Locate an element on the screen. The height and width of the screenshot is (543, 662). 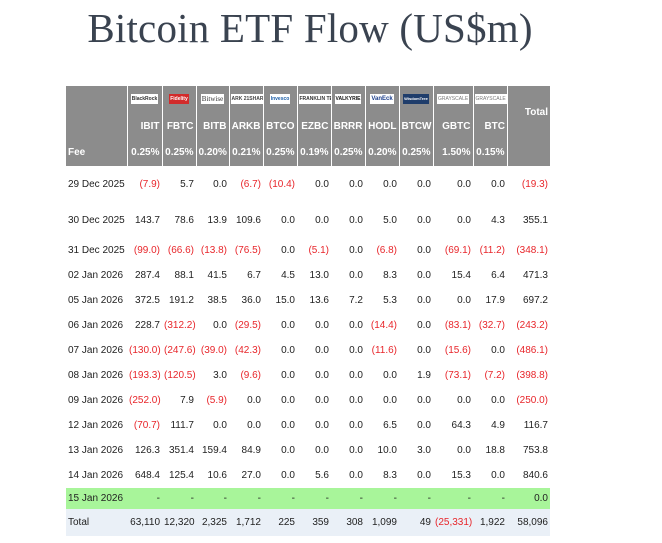
issuer-logo: GRAYSCALE is located at coordinates (453, 99).